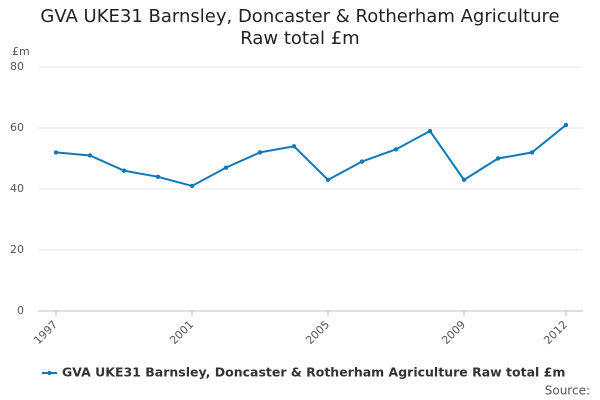 The image size is (600, 400). What do you see at coordinates (311, 156) in the screenshot?
I see `line-series` at bounding box center [311, 156].